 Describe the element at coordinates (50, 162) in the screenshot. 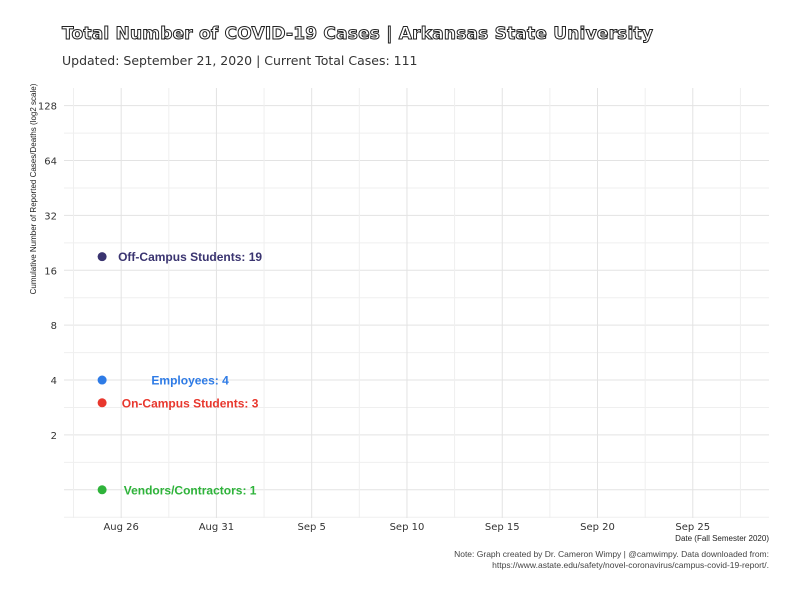

I see `y-tick-label: 64` at that location.